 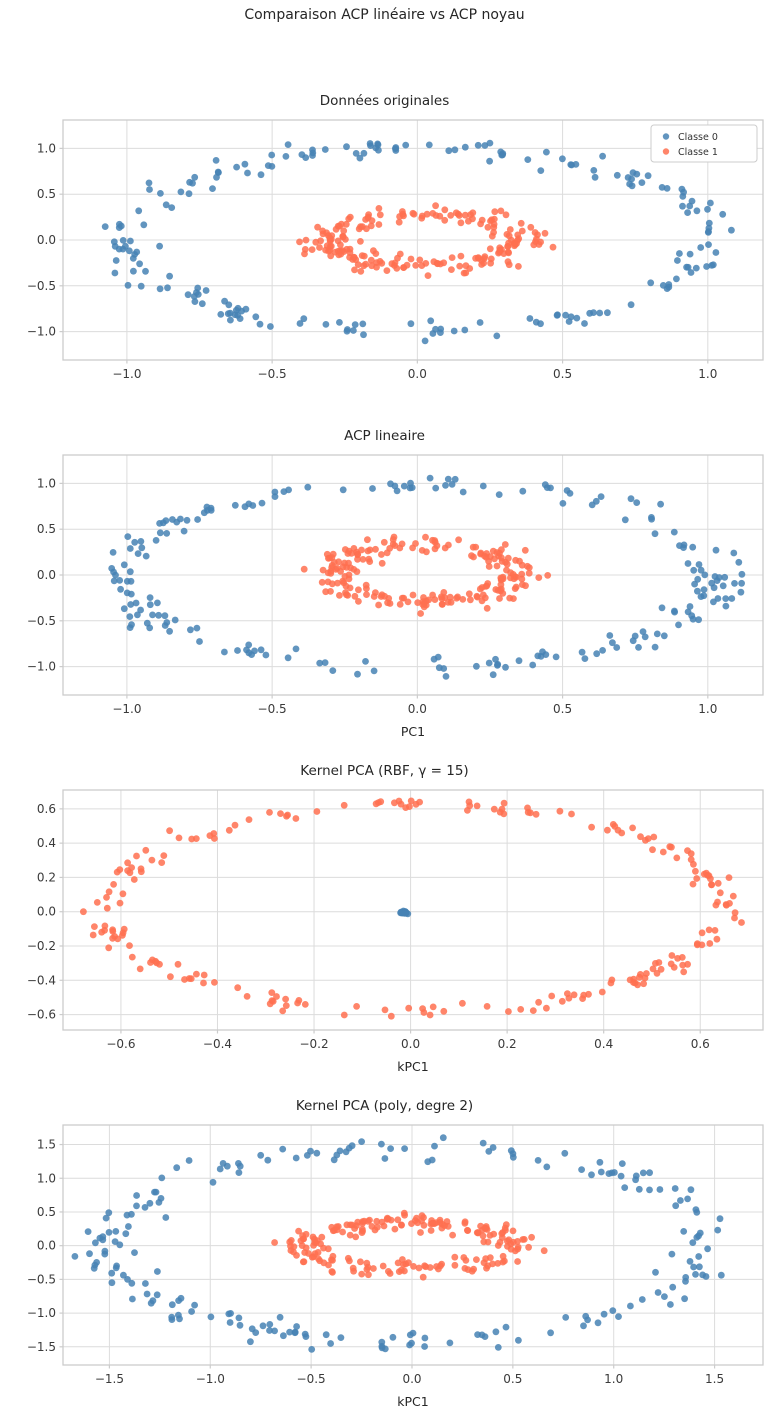 I want to click on legend-label: Classe 1, so click(x=698, y=152).